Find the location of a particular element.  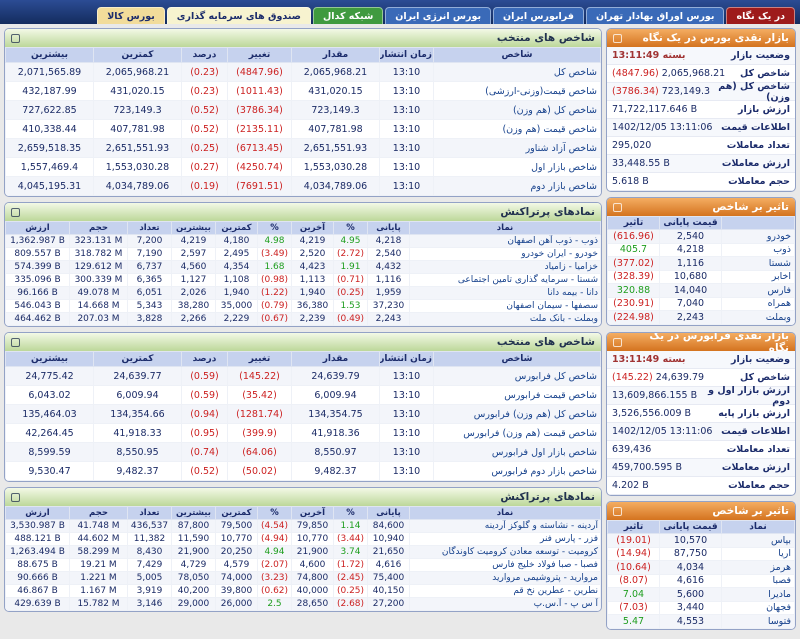

close-pct-cell: (3.44) is located at coordinates (350, 539).